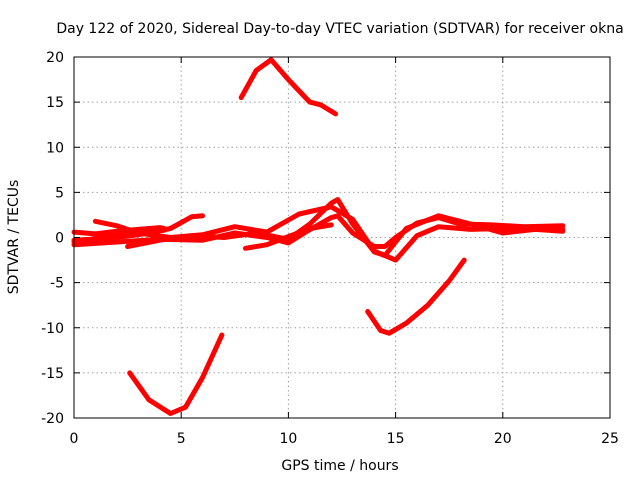 Image resolution: width=640 pixels, height=480 pixels. Describe the element at coordinates (181, 439) in the screenshot. I see `x-tick-label: 5` at that location.